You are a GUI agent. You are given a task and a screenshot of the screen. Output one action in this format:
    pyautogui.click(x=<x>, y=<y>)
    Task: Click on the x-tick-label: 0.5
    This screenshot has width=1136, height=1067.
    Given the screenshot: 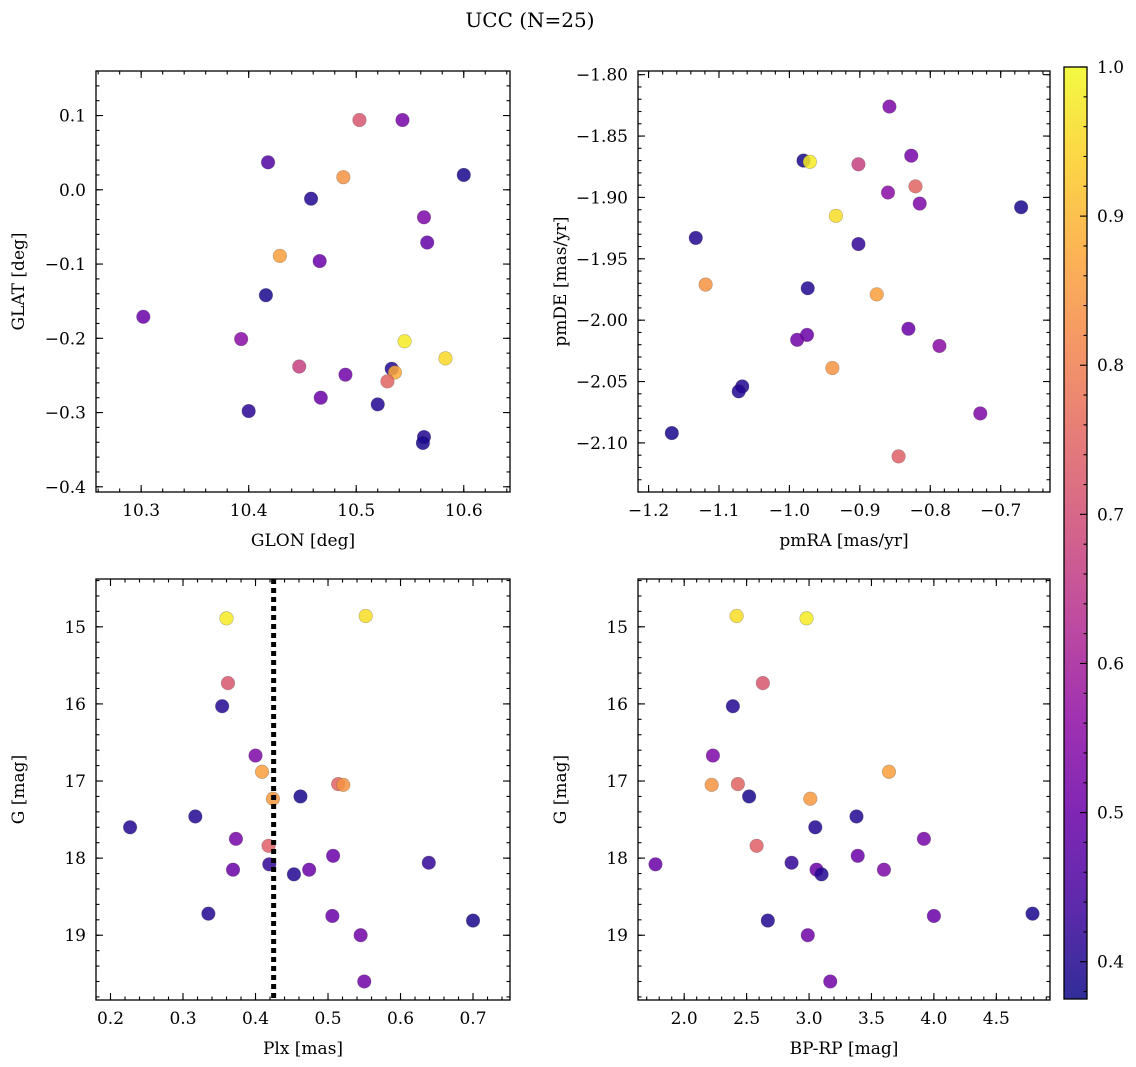 What is the action you would take?
    pyautogui.click(x=327, y=1019)
    